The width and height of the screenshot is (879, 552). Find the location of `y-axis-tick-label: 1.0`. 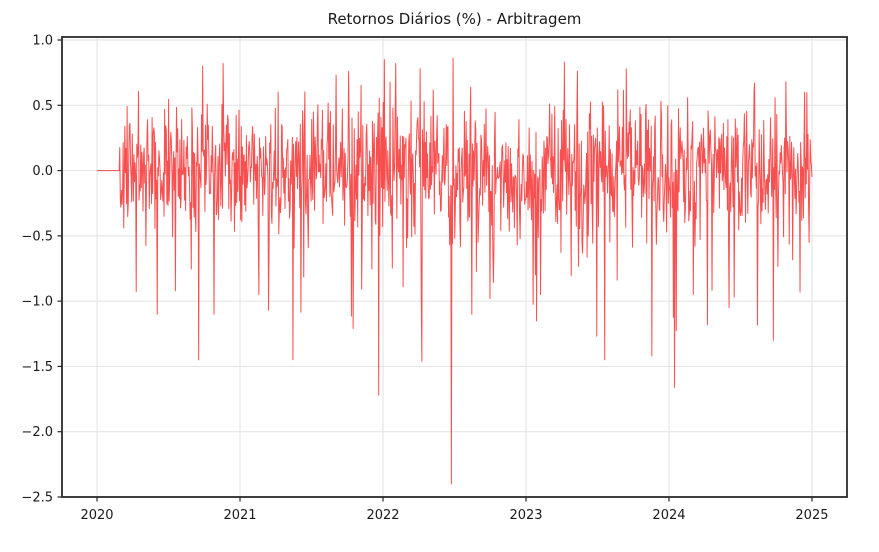

y-axis-tick-label: 1.0 is located at coordinates (42, 41).